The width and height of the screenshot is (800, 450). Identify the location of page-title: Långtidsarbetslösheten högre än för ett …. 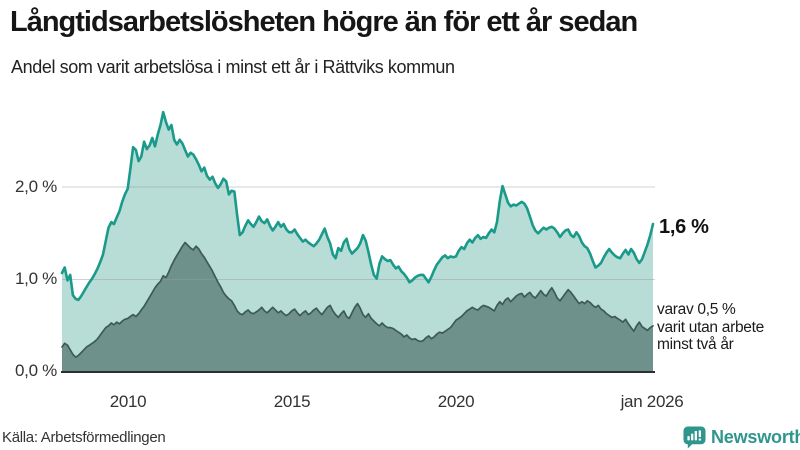
(324, 22).